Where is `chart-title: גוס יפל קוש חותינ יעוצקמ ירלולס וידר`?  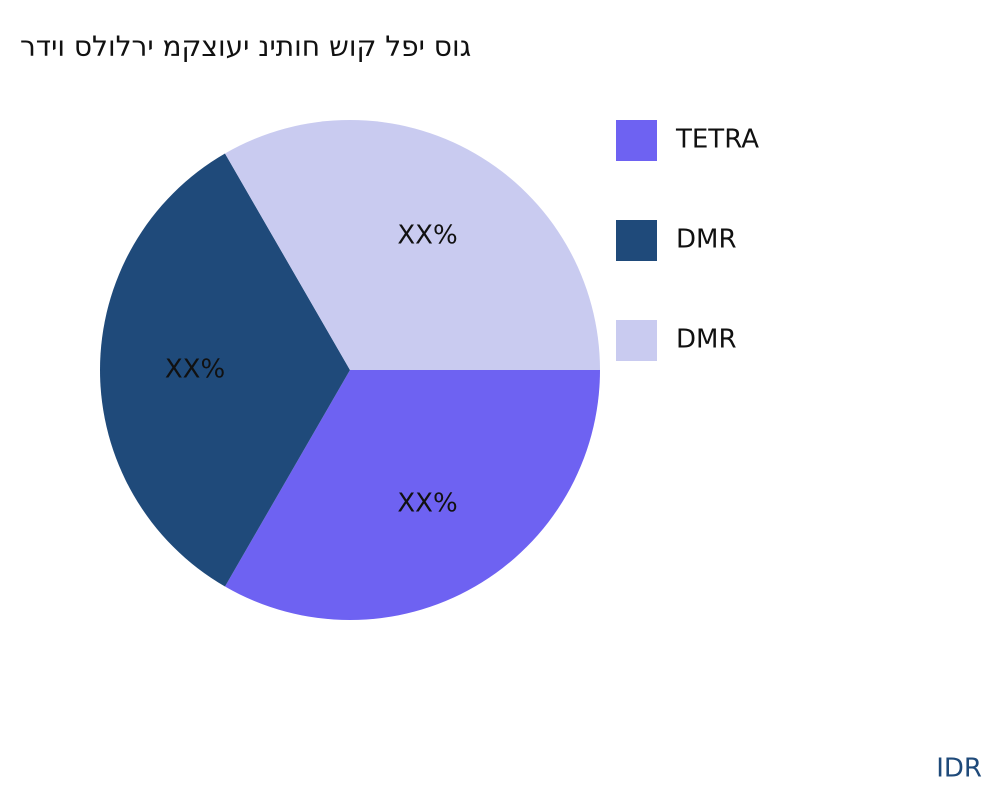 chart-title: גוס יפל קוש חותינ יעוצקמ ירלולס וידר is located at coordinates (245, 46).